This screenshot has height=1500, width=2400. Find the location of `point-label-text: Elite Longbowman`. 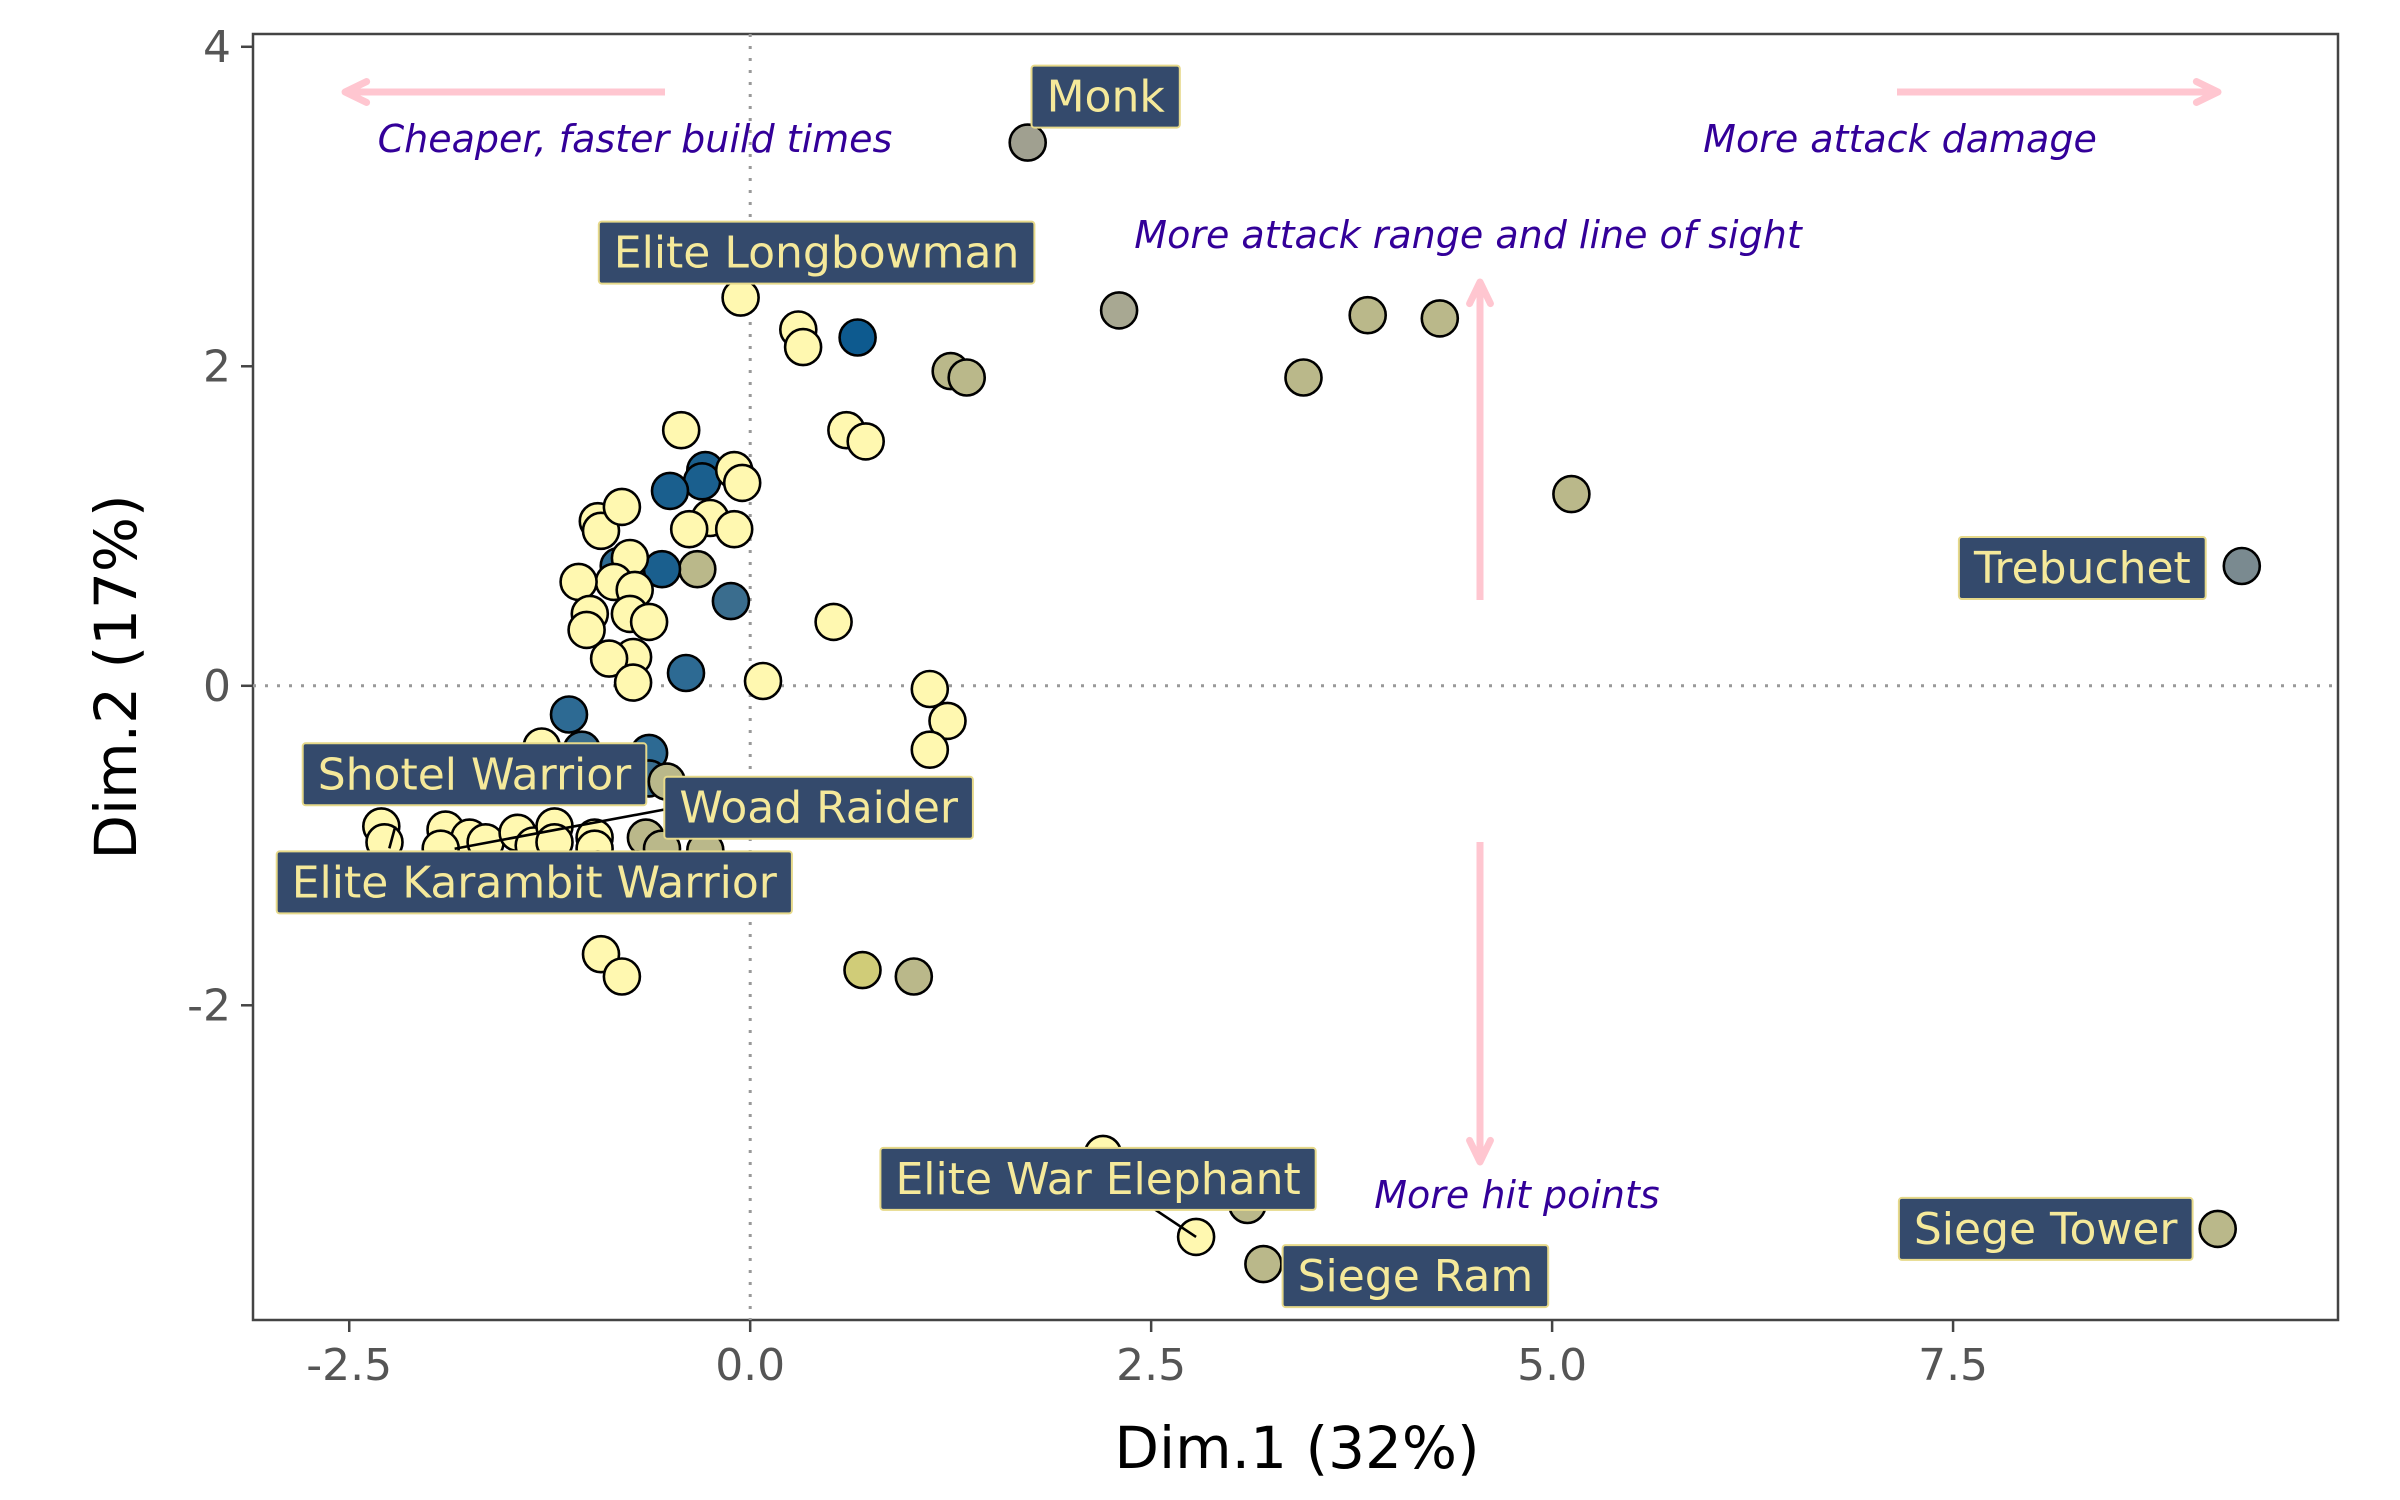

point-label-text: Elite Longbowman is located at coordinates (817, 253).